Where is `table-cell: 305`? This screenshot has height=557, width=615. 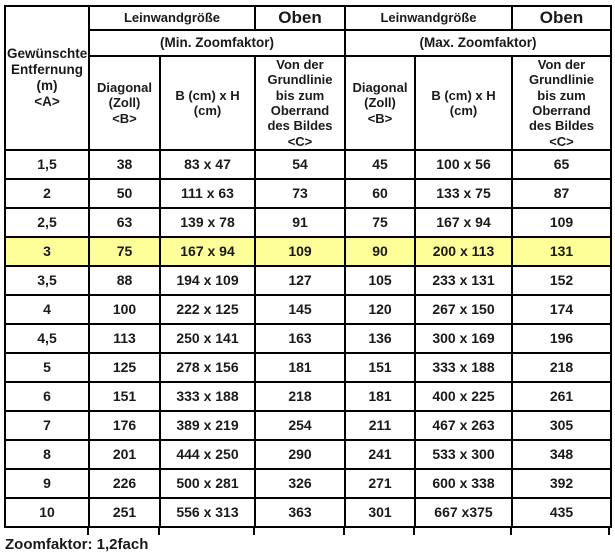 table-cell: 305 is located at coordinates (561, 425).